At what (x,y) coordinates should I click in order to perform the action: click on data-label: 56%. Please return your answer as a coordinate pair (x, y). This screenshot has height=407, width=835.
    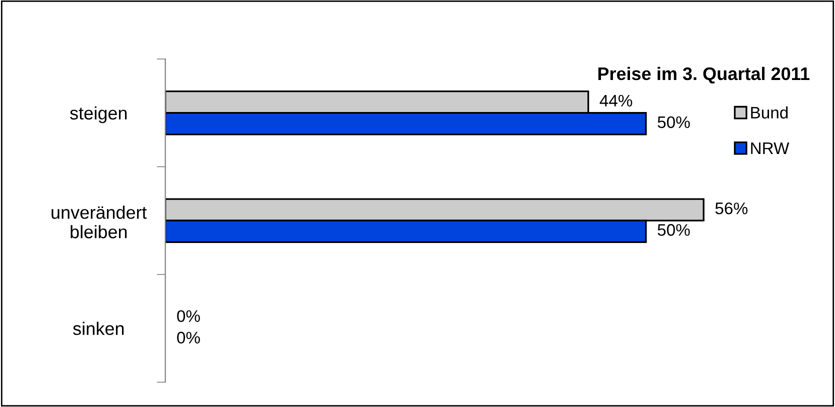
    Looking at the image, I should click on (731, 208).